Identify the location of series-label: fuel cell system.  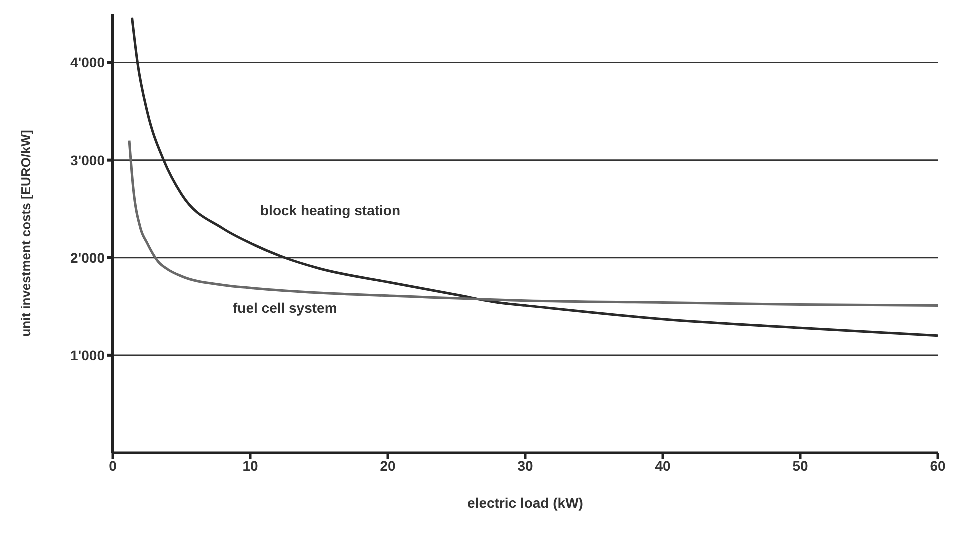
(285, 308).